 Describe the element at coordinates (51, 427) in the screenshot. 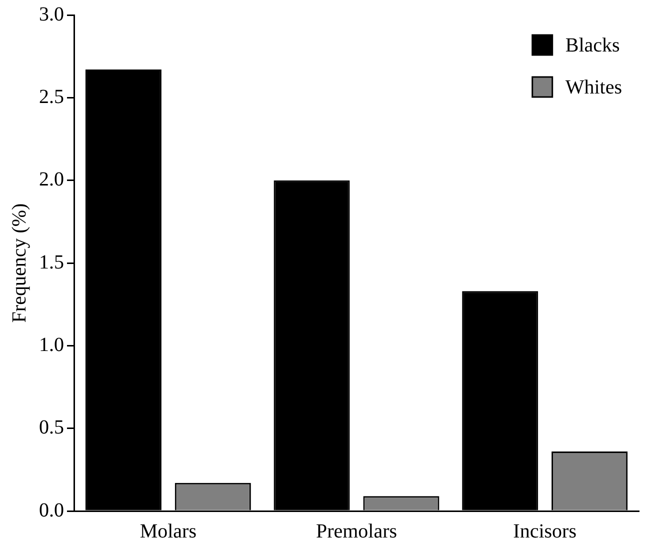

I see `y-tick-label: 0.5` at that location.